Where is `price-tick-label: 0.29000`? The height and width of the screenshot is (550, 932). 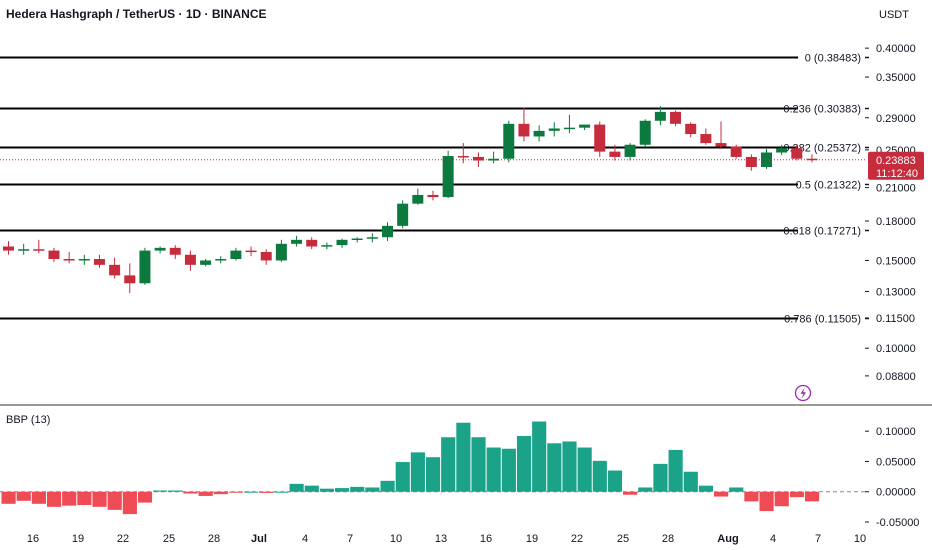
price-tick-label: 0.29000 is located at coordinates (896, 119).